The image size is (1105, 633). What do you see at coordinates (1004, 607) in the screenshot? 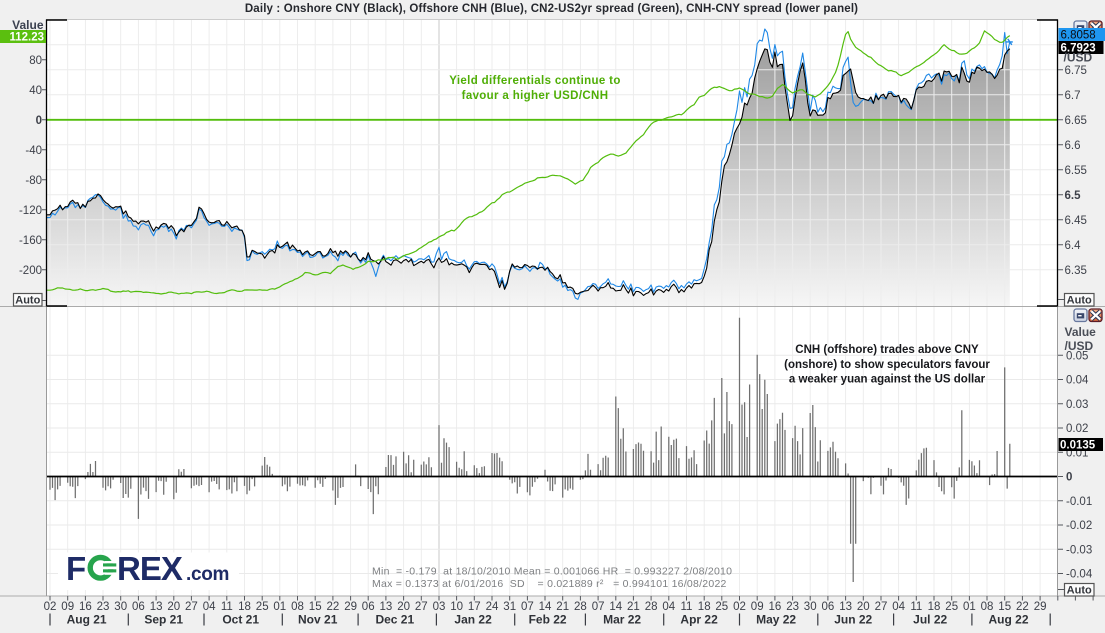
I see `svg-text: 15` at bounding box center [1004, 607].